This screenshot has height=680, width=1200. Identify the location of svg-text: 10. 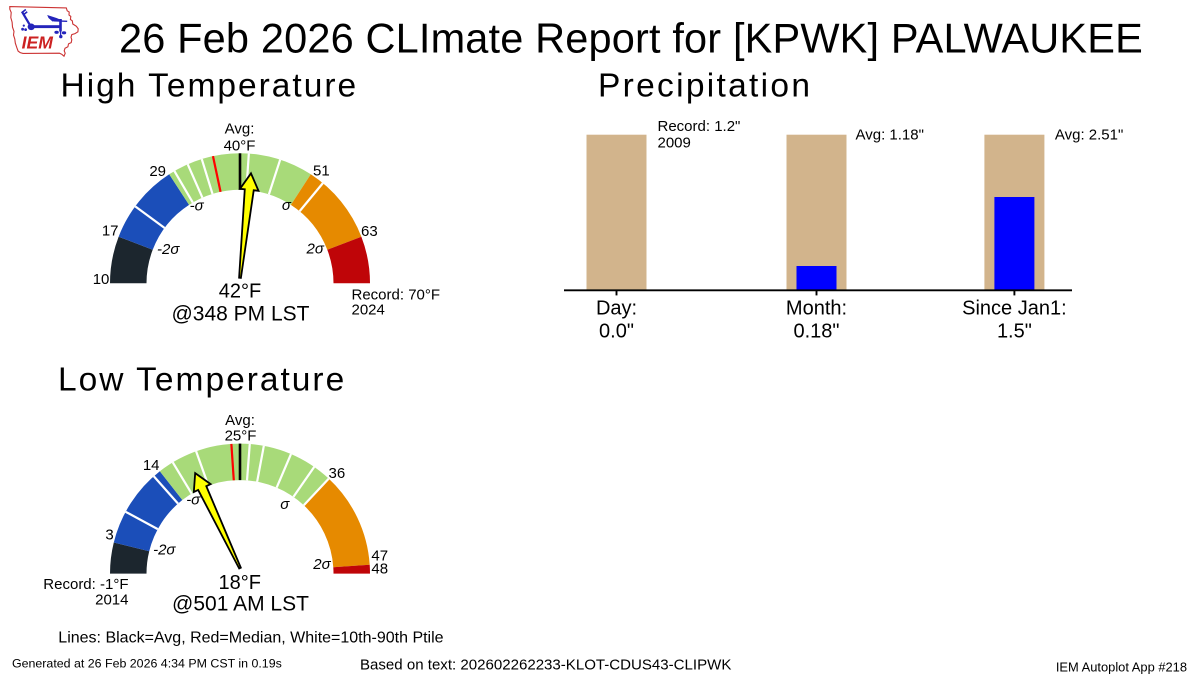
(101, 279).